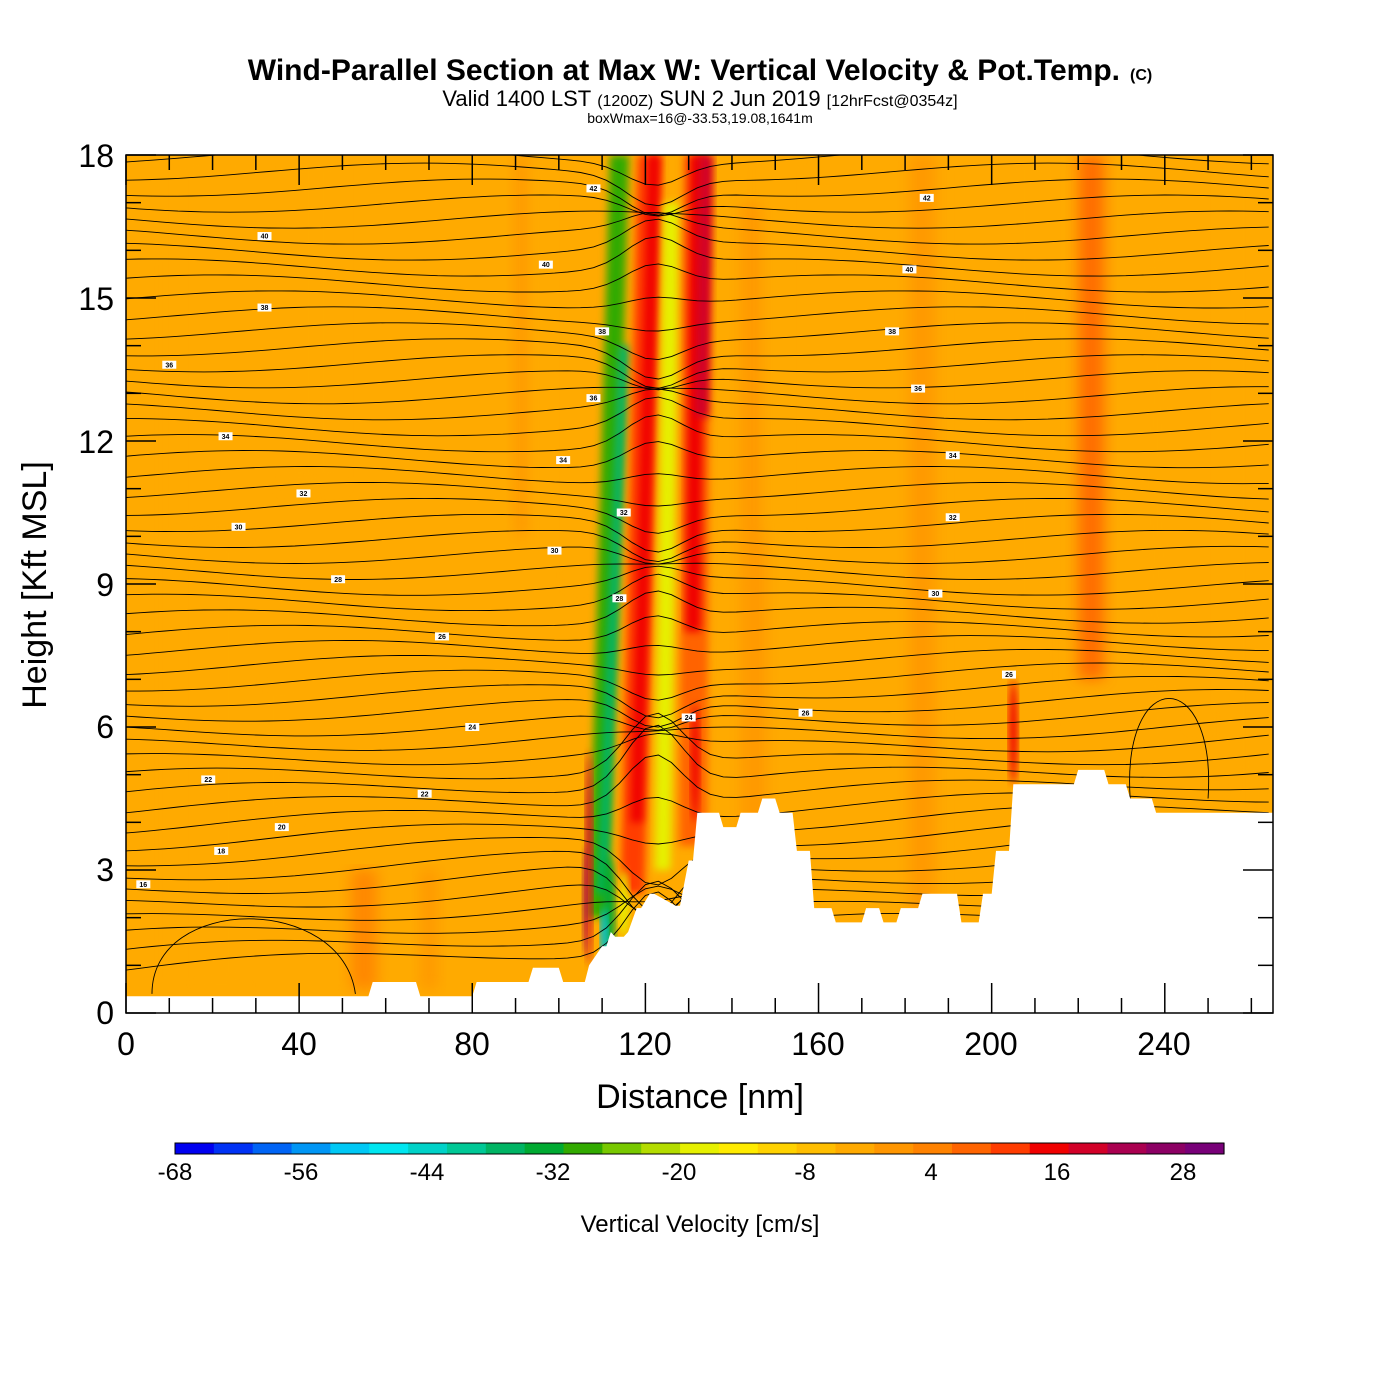 Image resolution: width=1400 pixels, height=1400 pixels. What do you see at coordinates (338, 580) in the screenshot?
I see `contour-label-text: 28` at bounding box center [338, 580].